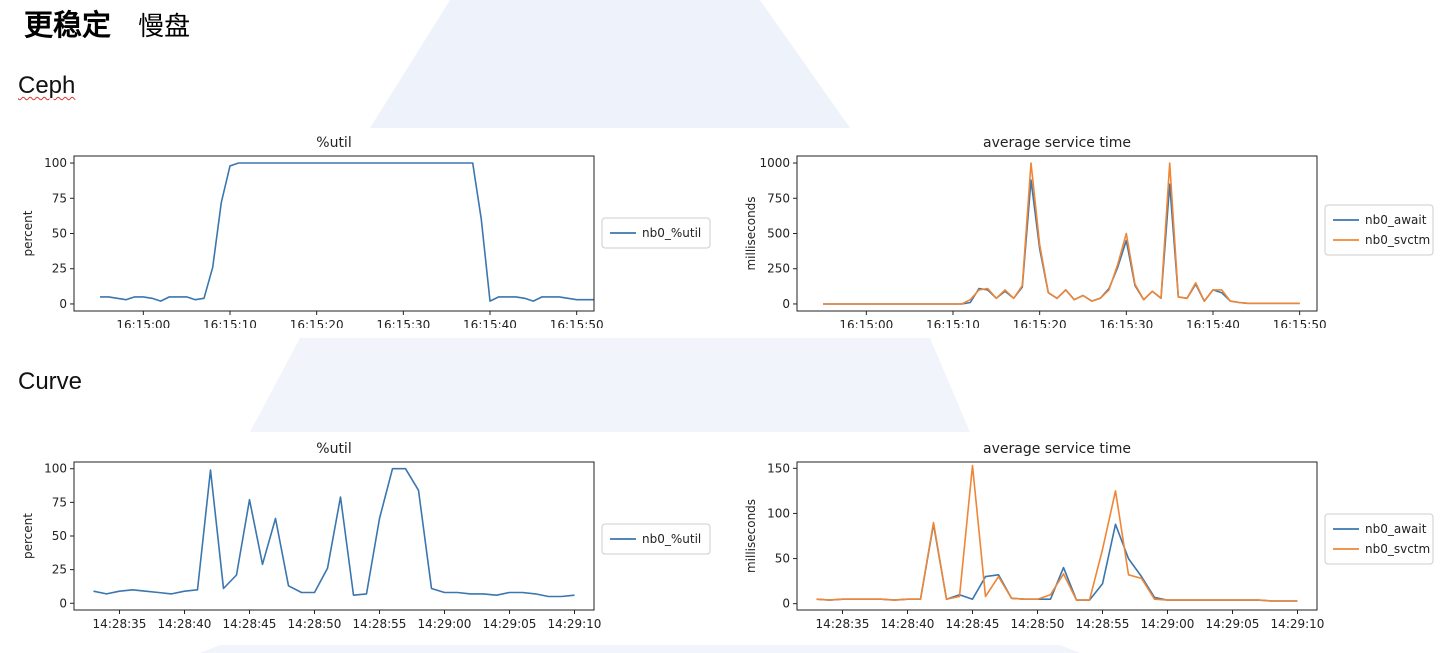  I want to click on watermark-shape-top, so click(610, 64).